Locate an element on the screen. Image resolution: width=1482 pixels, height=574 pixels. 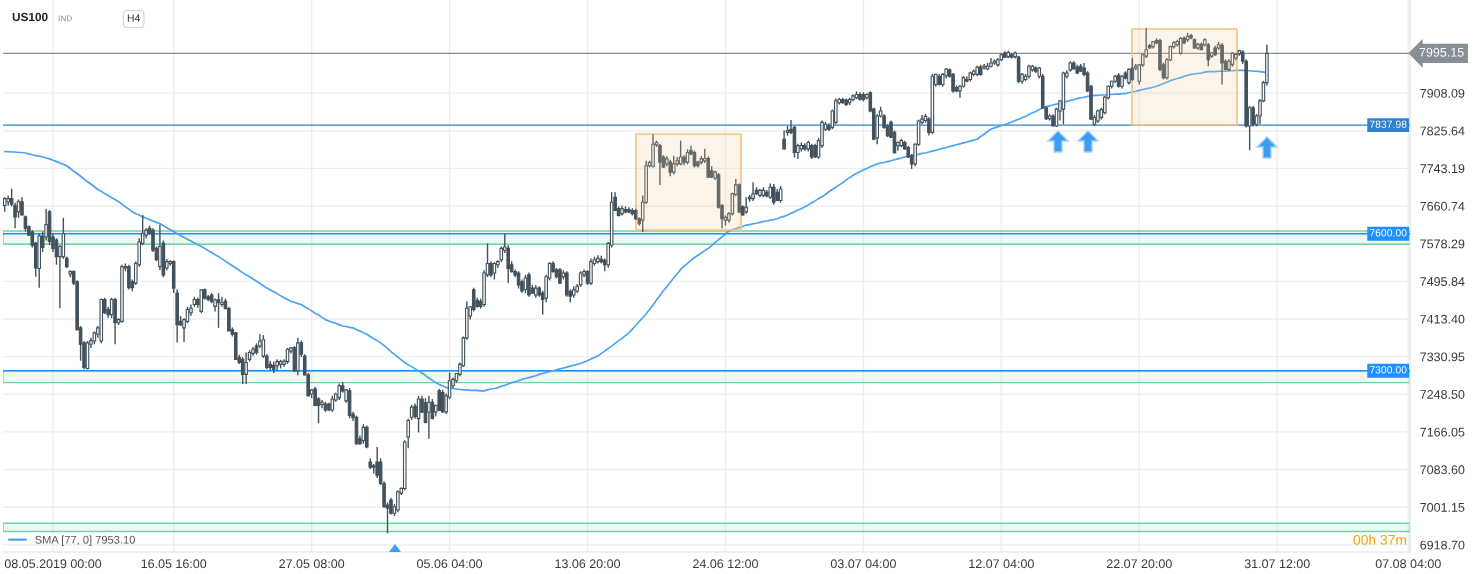
y-tick-label: 7413.40 is located at coordinates (1442, 319).